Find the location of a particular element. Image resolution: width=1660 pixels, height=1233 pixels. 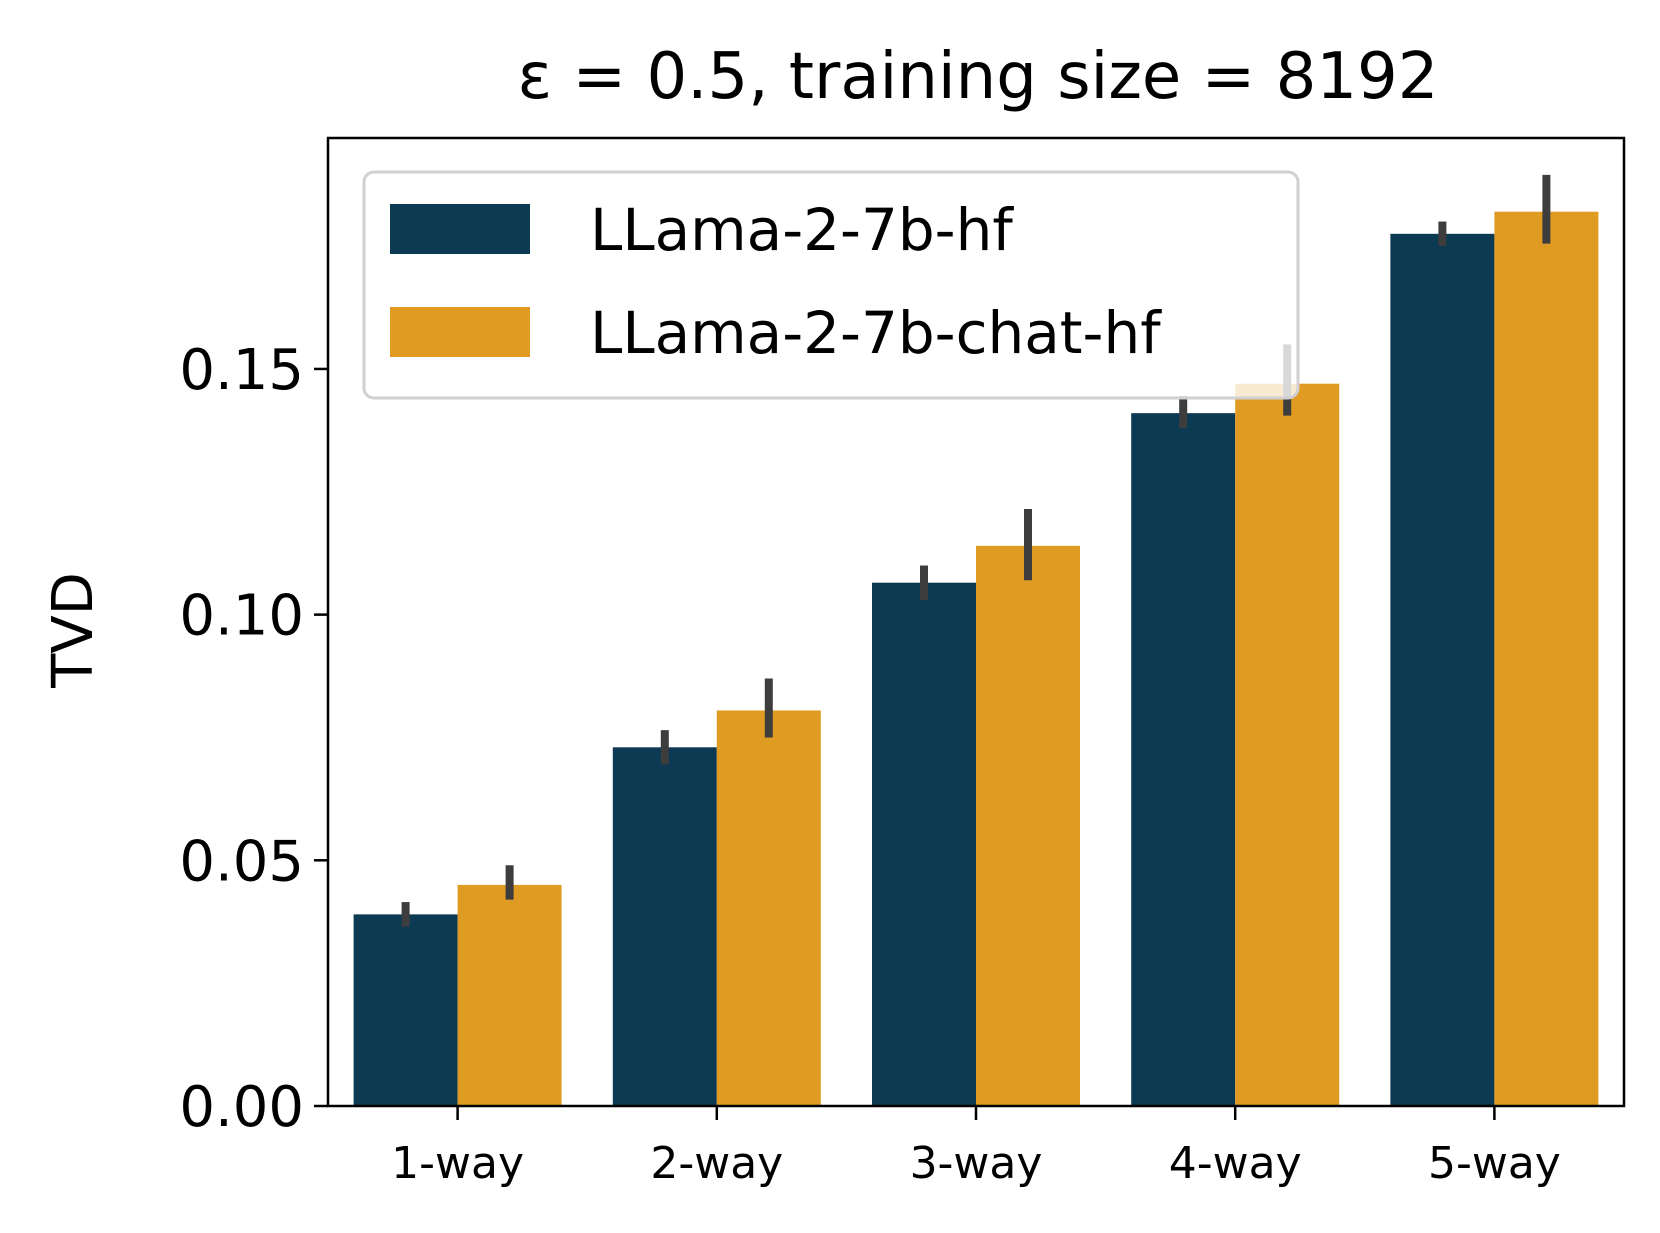

legend-box is located at coordinates (831, 285).